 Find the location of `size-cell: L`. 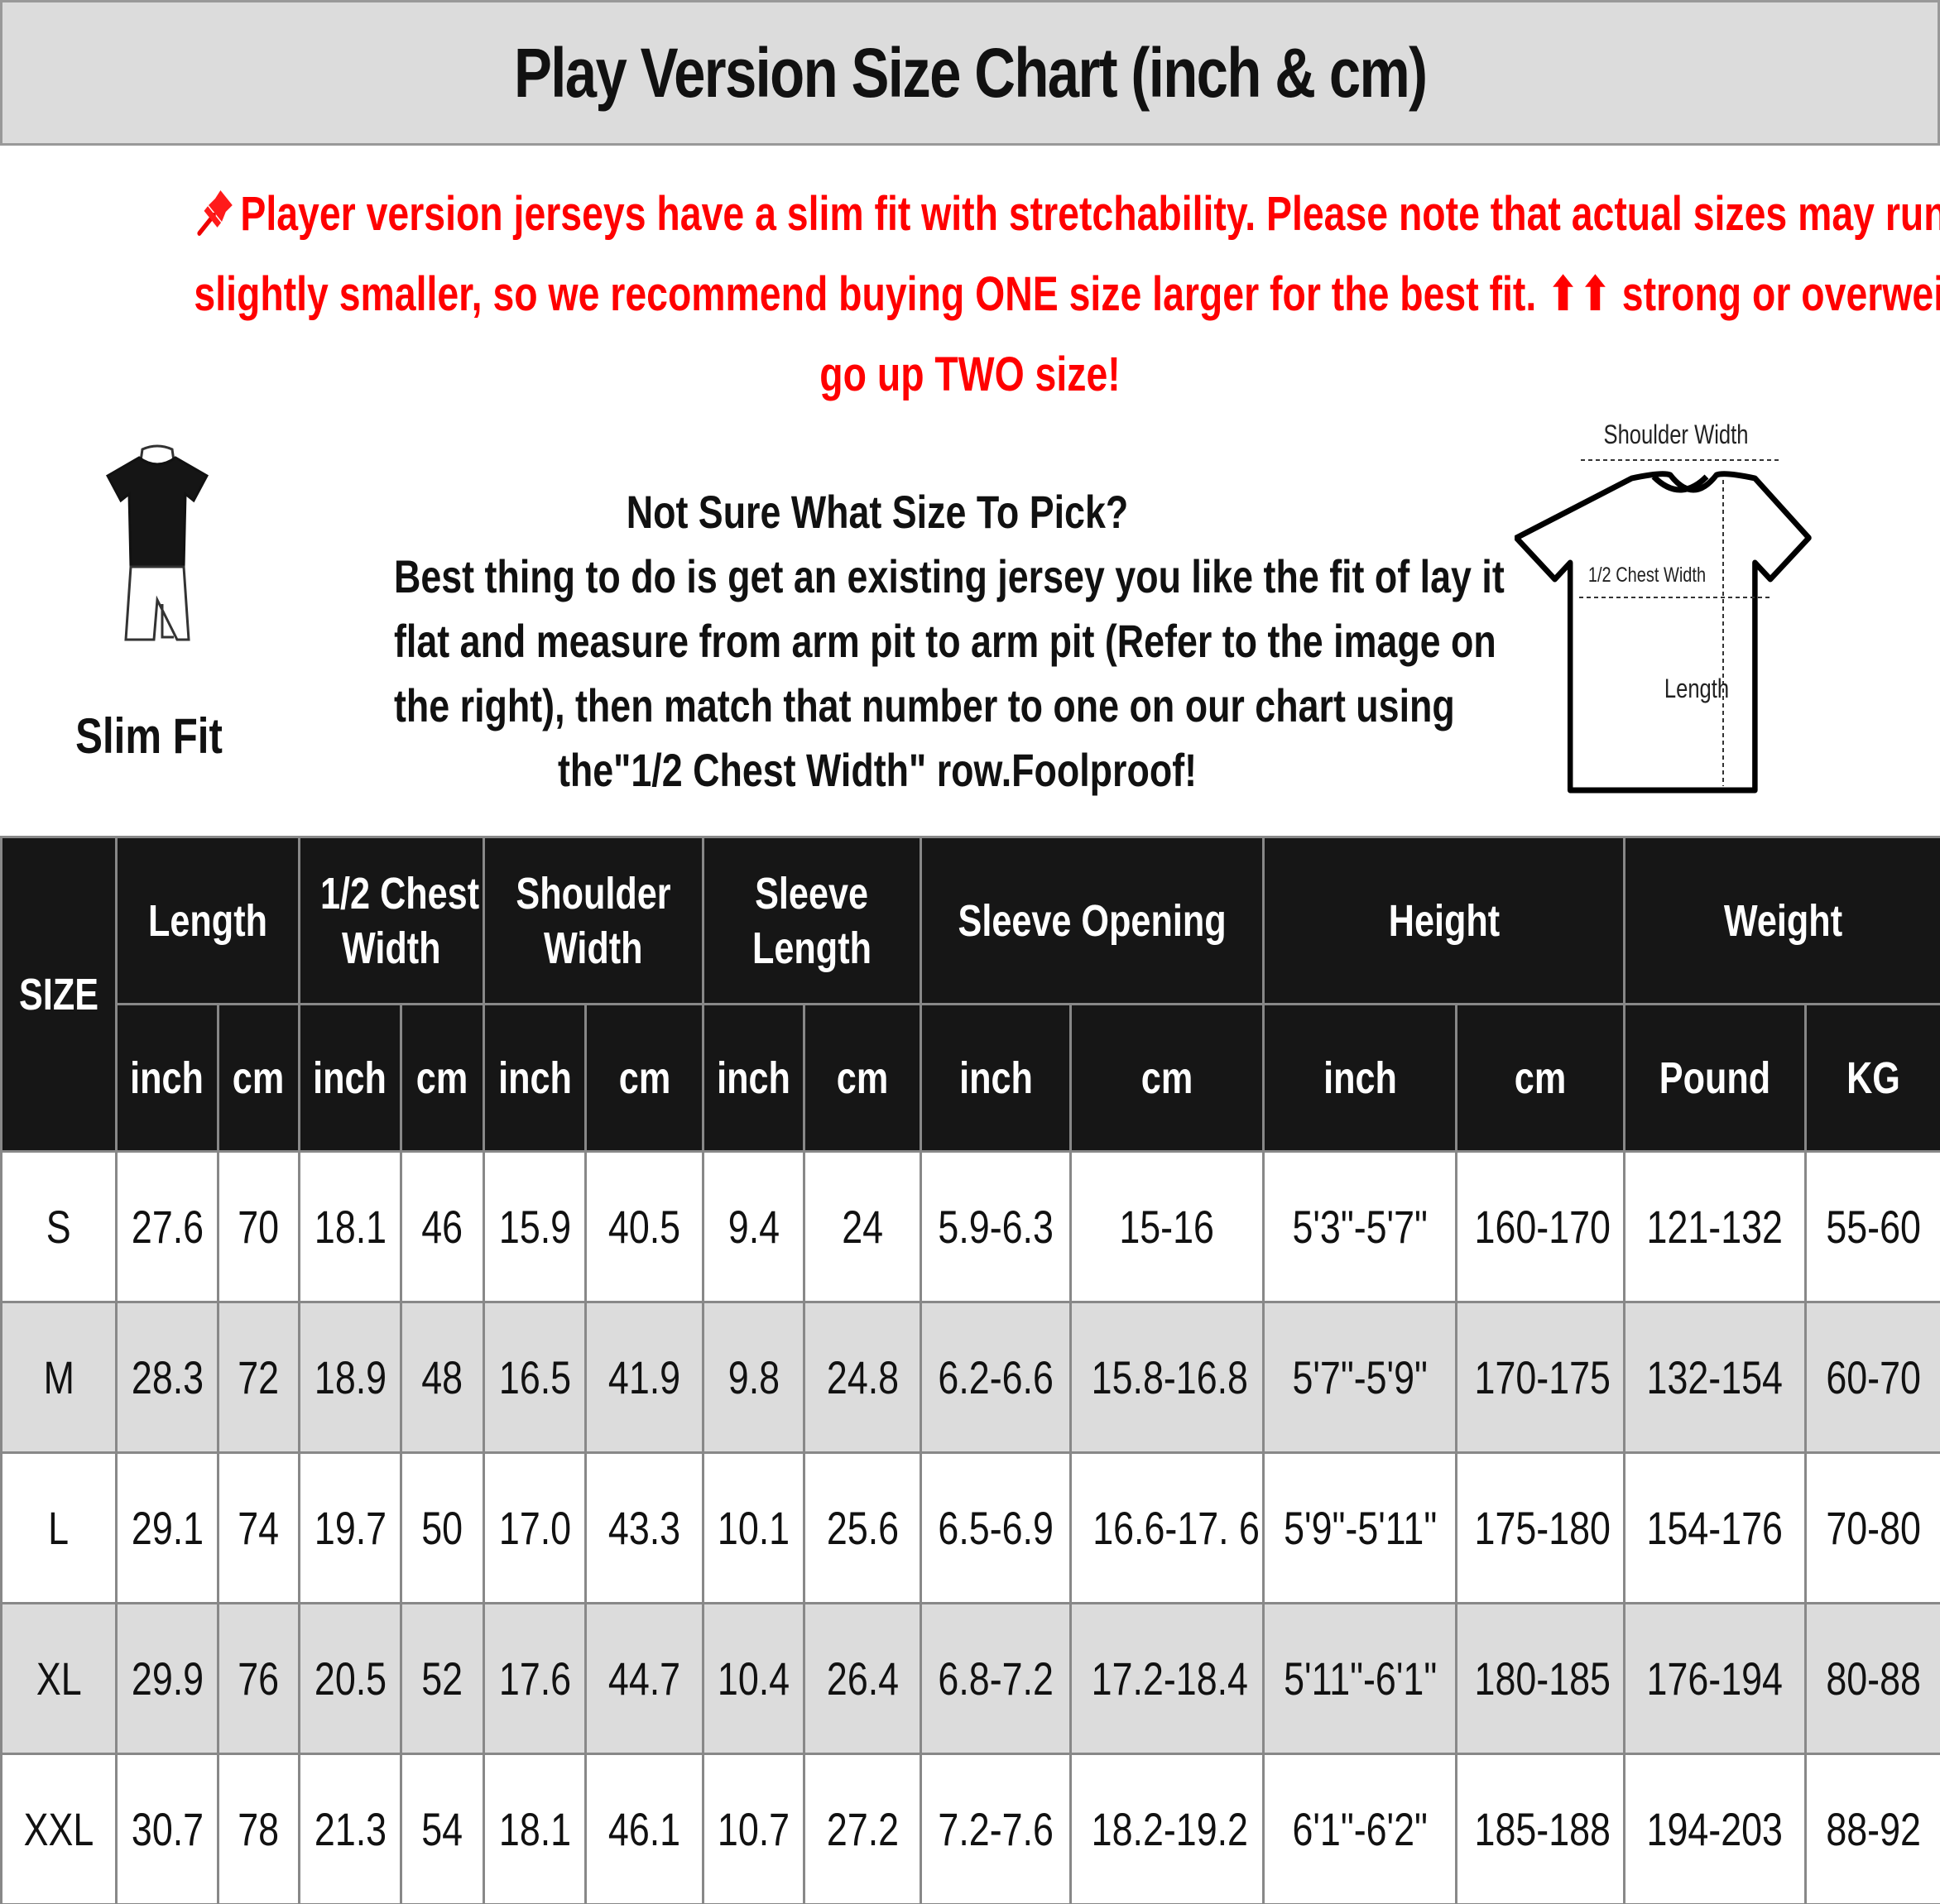

size-cell: L is located at coordinates (59, 1527).